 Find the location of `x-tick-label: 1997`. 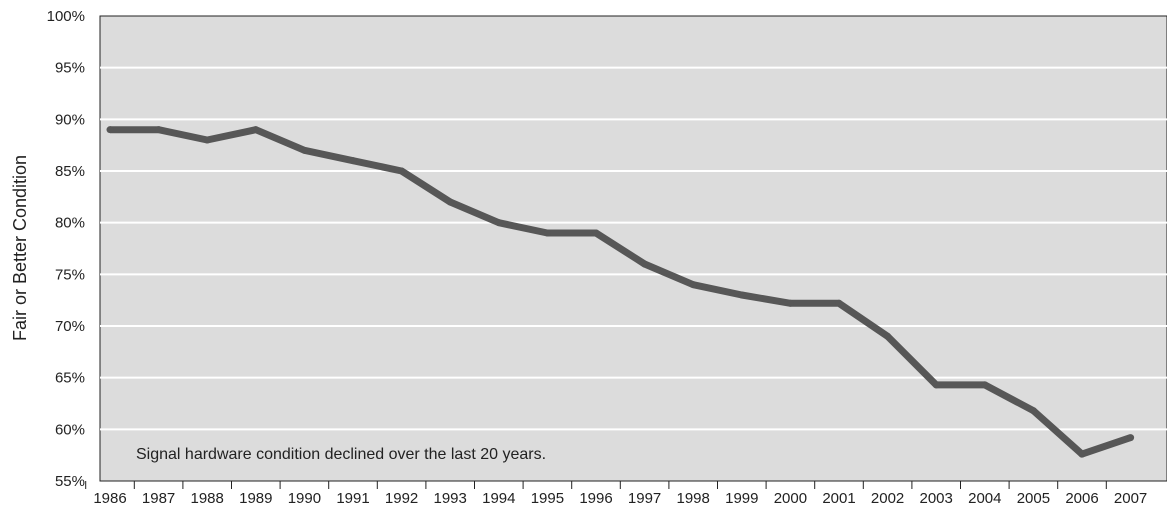

x-tick-label: 1997 is located at coordinates (644, 498).